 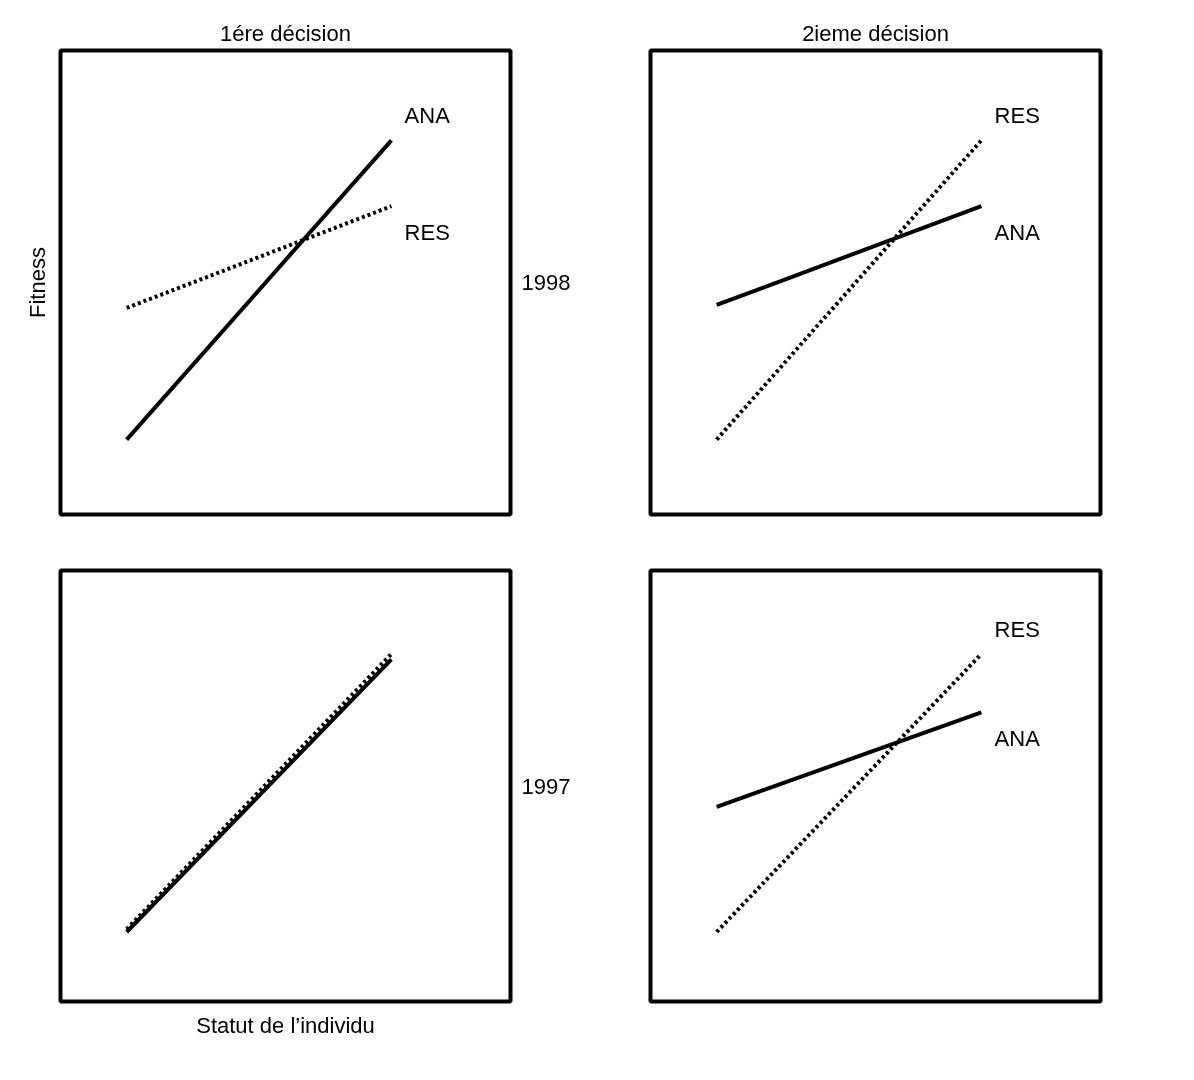 What do you see at coordinates (875, 33) in the screenshot?
I see `chart-title: 2ieme décision` at bounding box center [875, 33].